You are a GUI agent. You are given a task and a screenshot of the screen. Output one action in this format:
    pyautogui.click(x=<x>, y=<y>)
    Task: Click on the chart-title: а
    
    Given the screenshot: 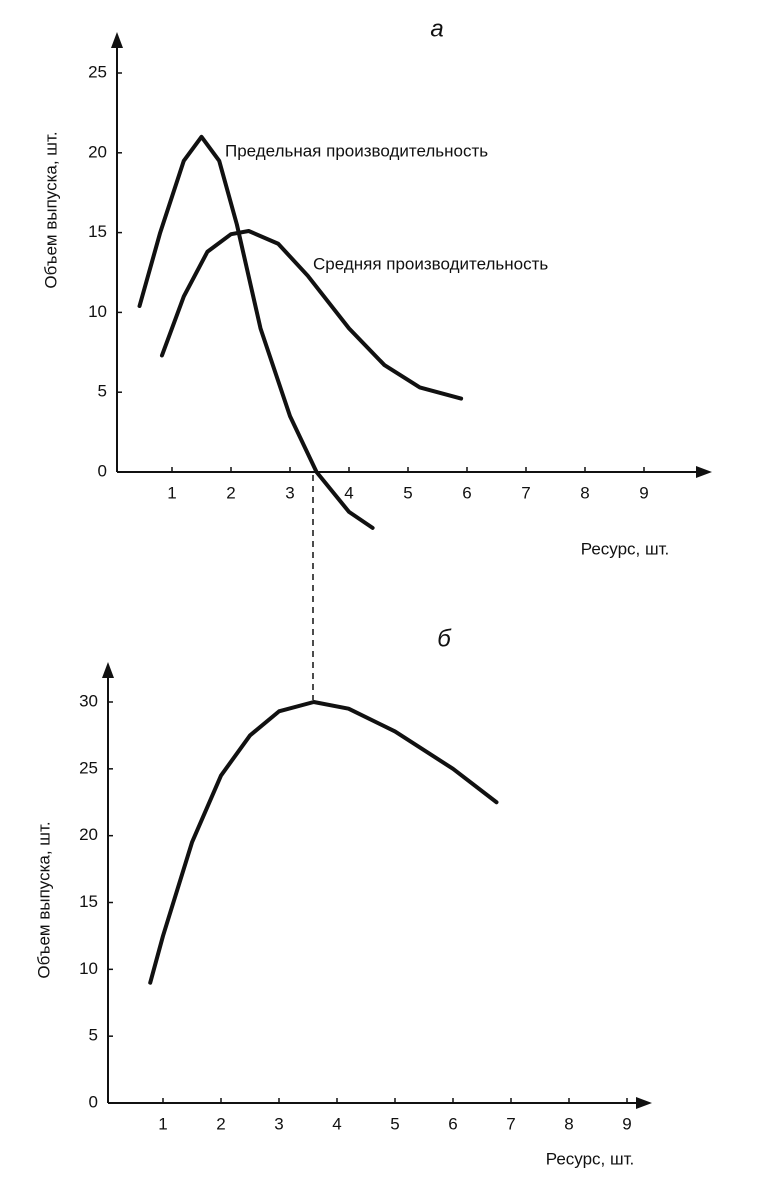 What is the action you would take?
    pyautogui.click(x=436, y=28)
    